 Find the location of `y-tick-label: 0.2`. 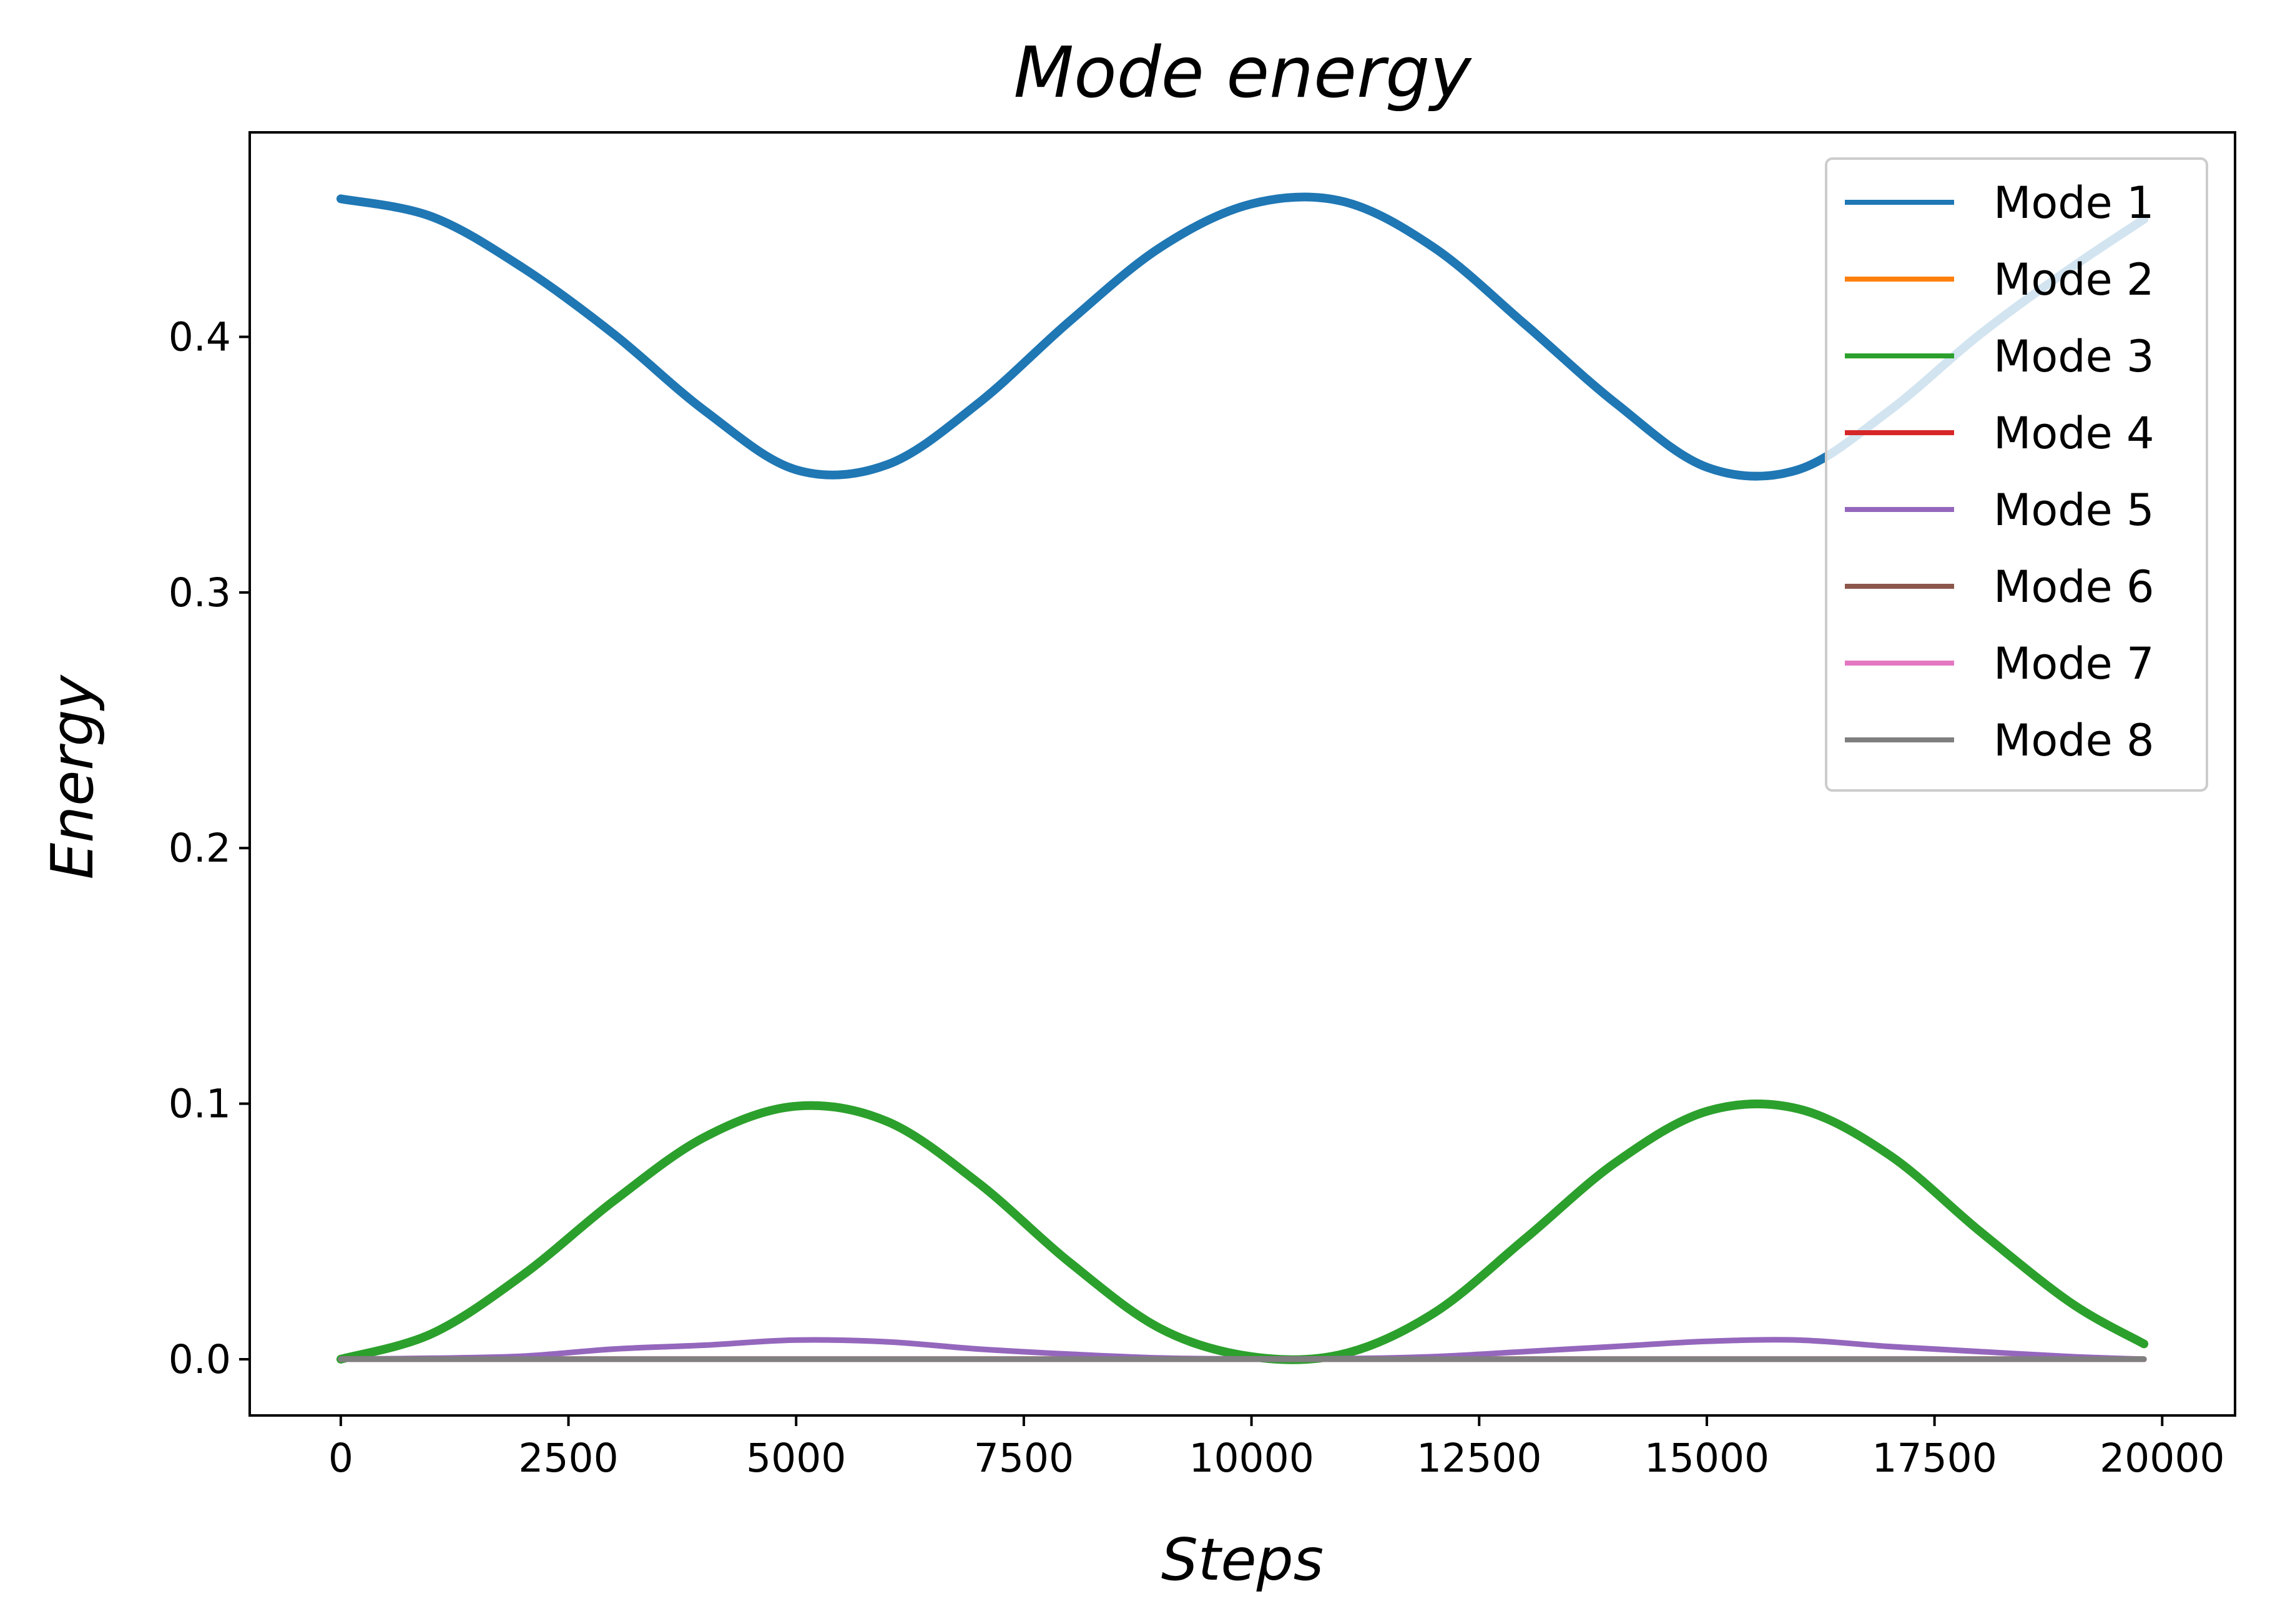

y-tick-label: 0.2 is located at coordinates (200, 848).